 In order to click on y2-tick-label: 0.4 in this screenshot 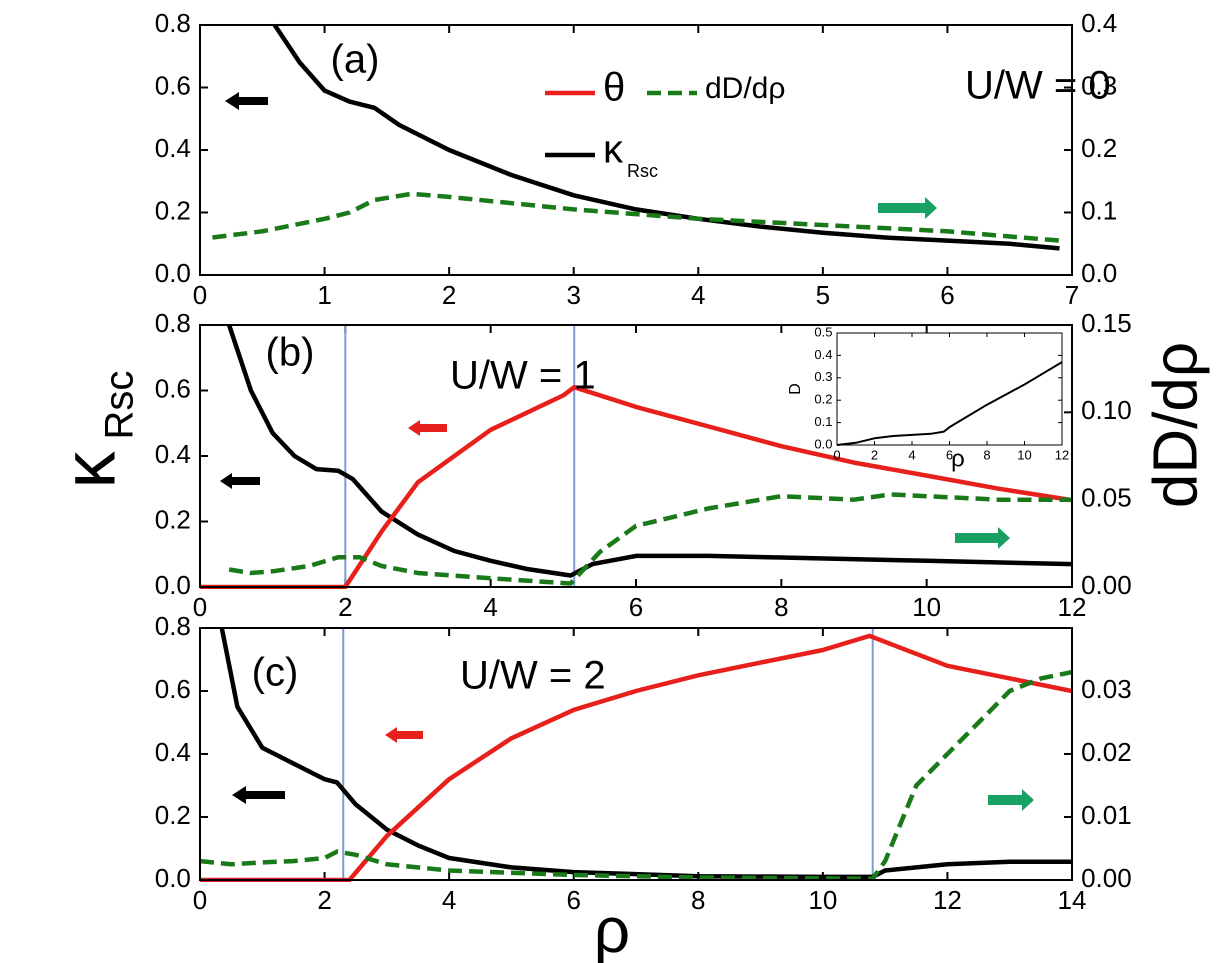, I will do `click(1099, 23)`.